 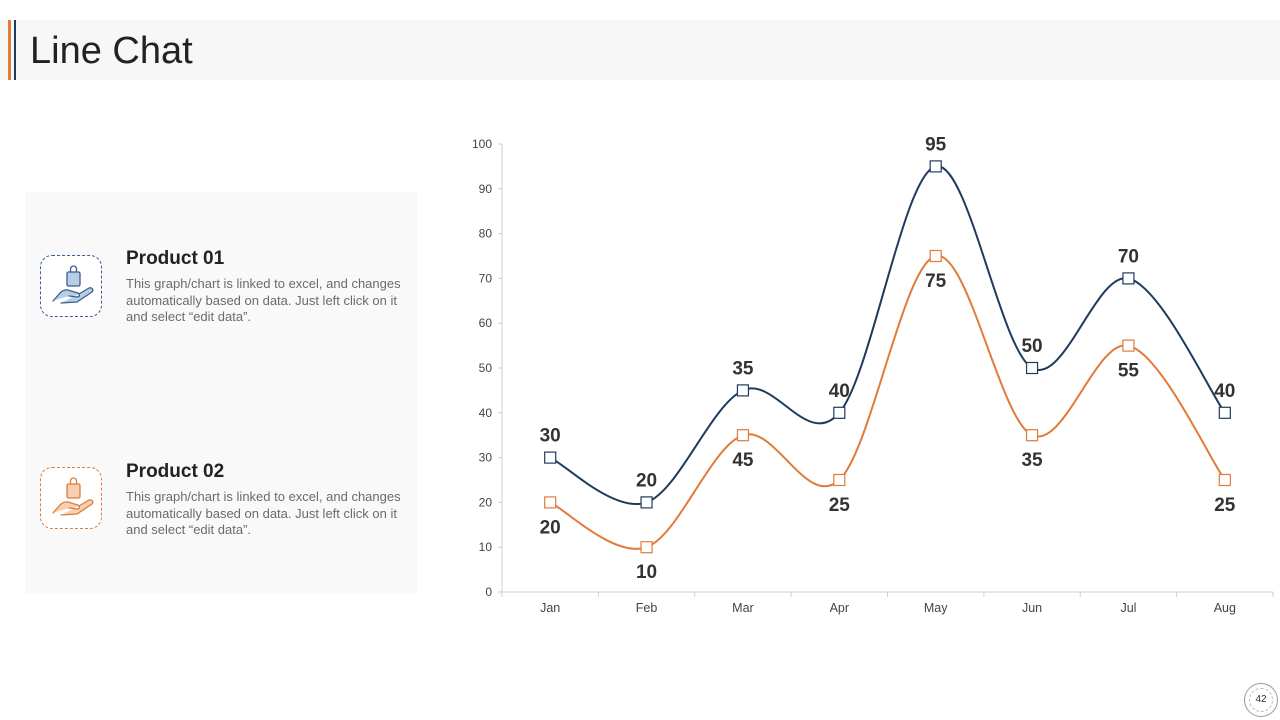 What do you see at coordinates (550, 608) in the screenshot?
I see `x-tick-label: Jan` at bounding box center [550, 608].